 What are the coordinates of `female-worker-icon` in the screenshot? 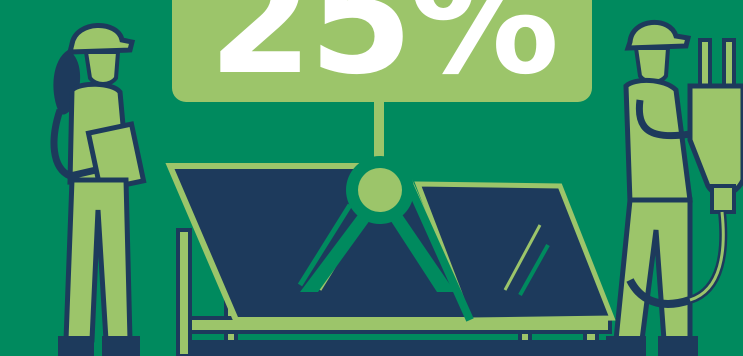 It's located at (98, 189).